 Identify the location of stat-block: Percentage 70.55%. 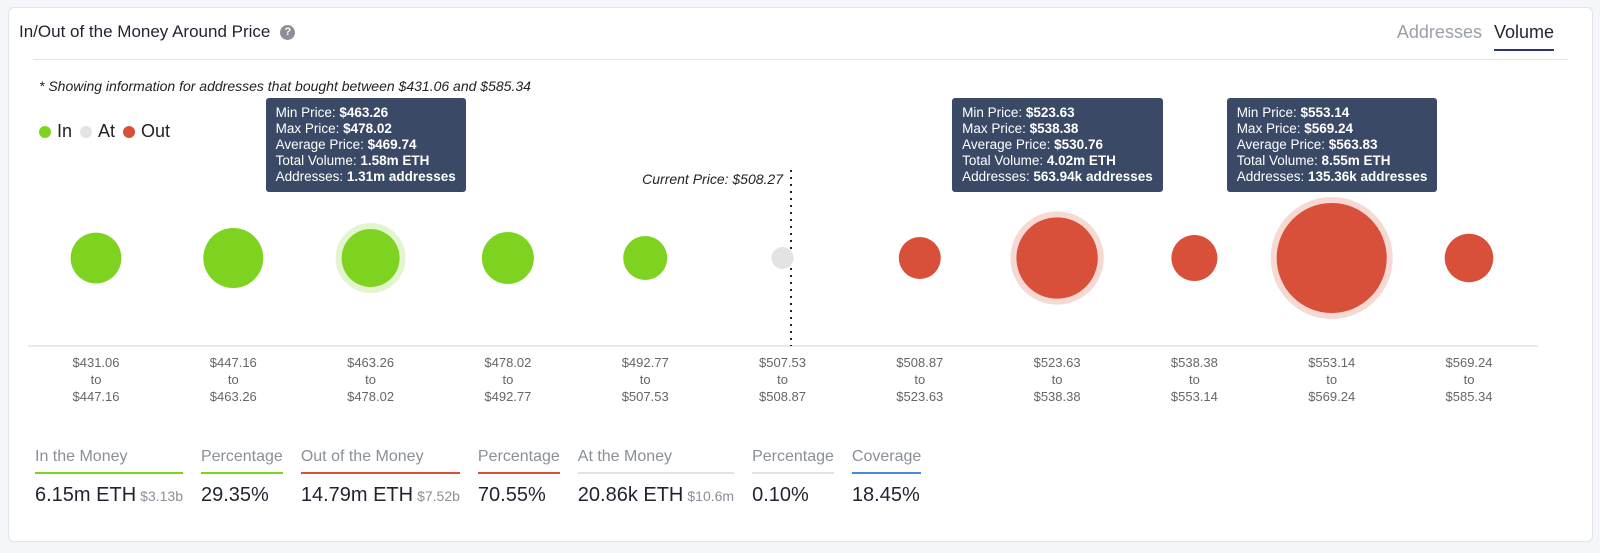
(518, 477).